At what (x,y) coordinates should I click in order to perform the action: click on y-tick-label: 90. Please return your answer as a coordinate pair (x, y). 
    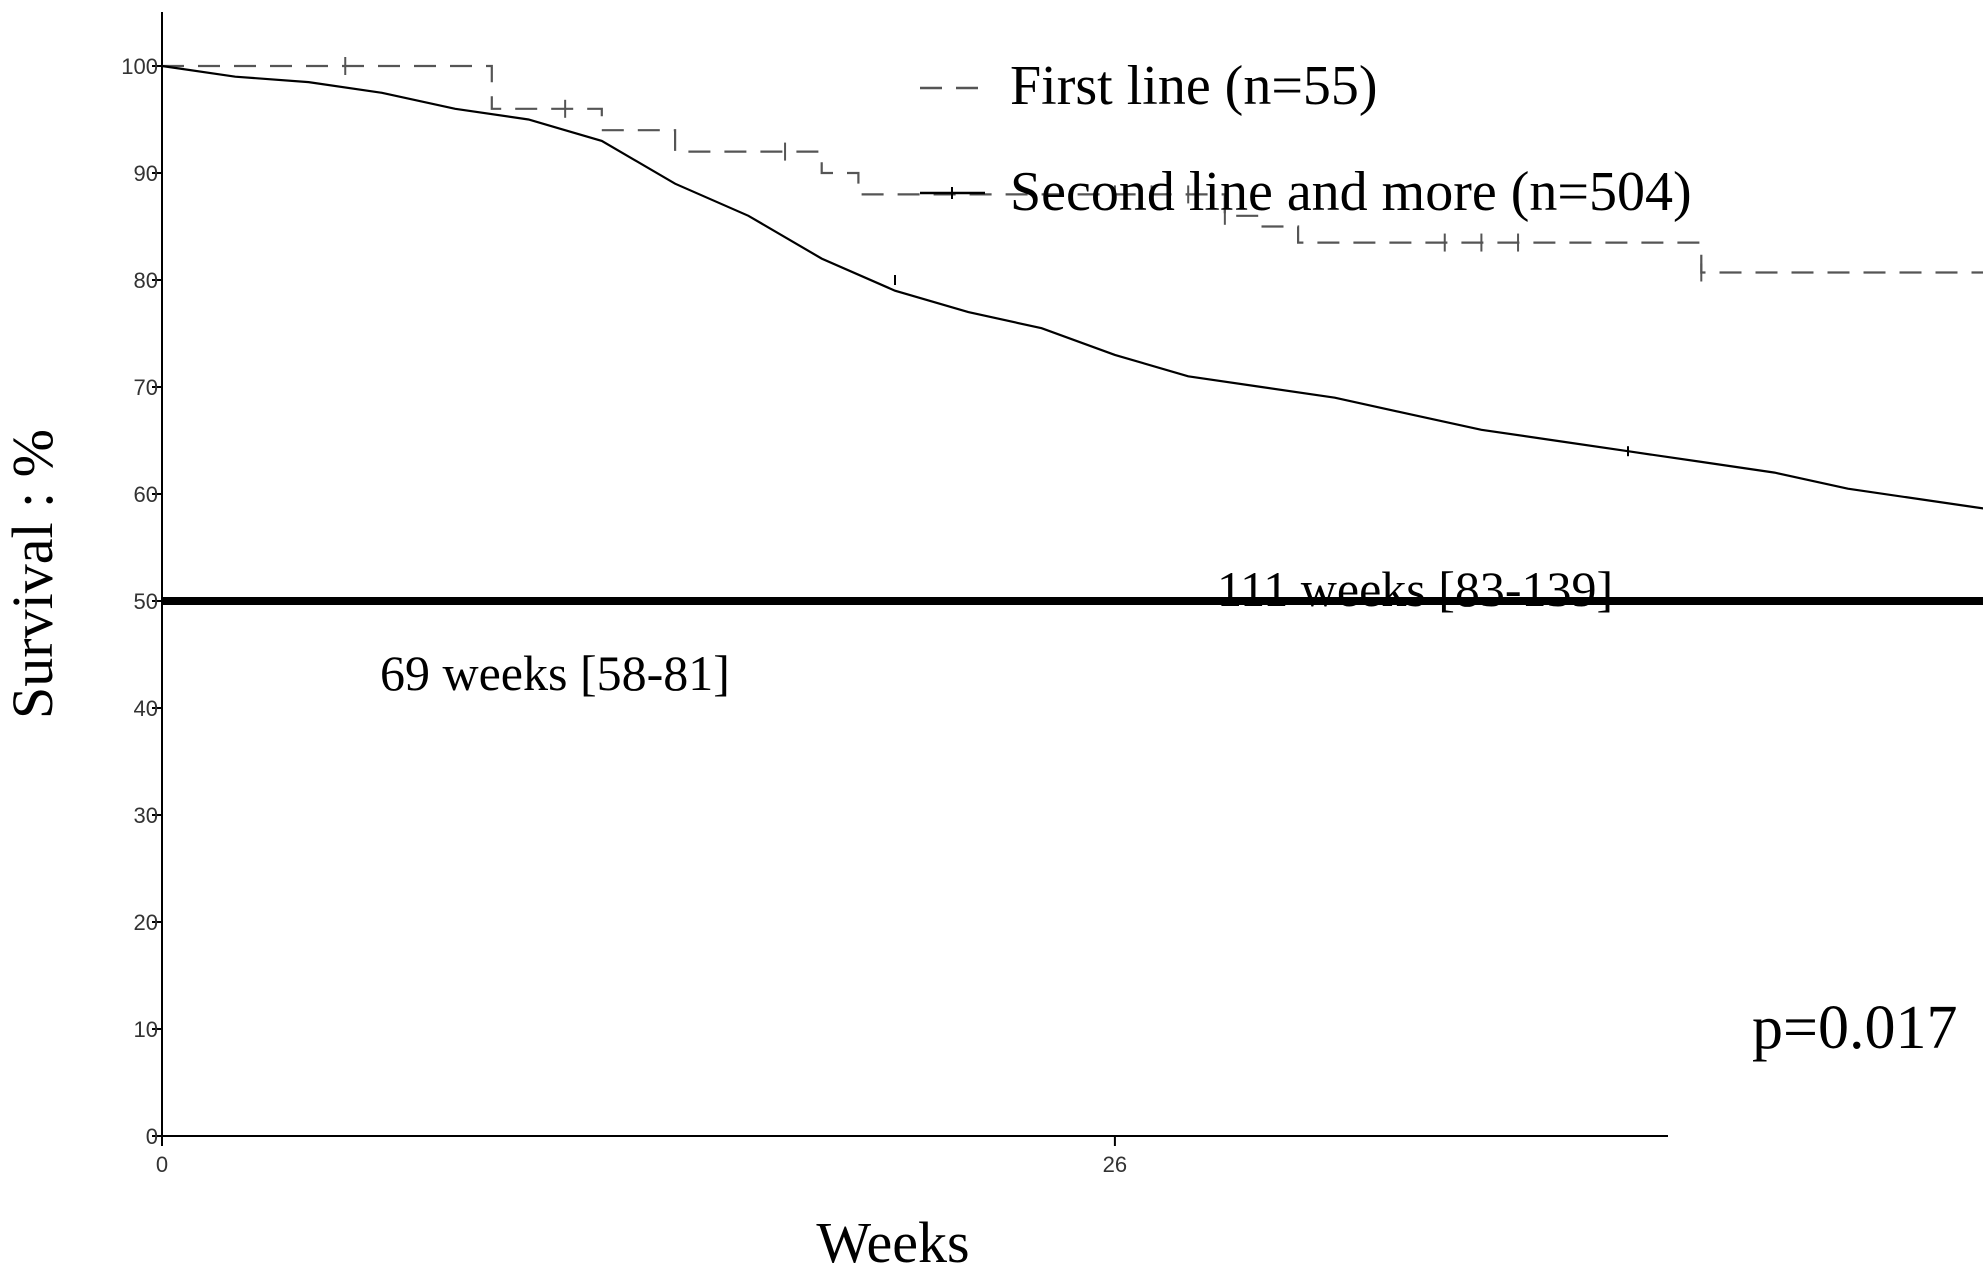
    Looking at the image, I should click on (146, 173).